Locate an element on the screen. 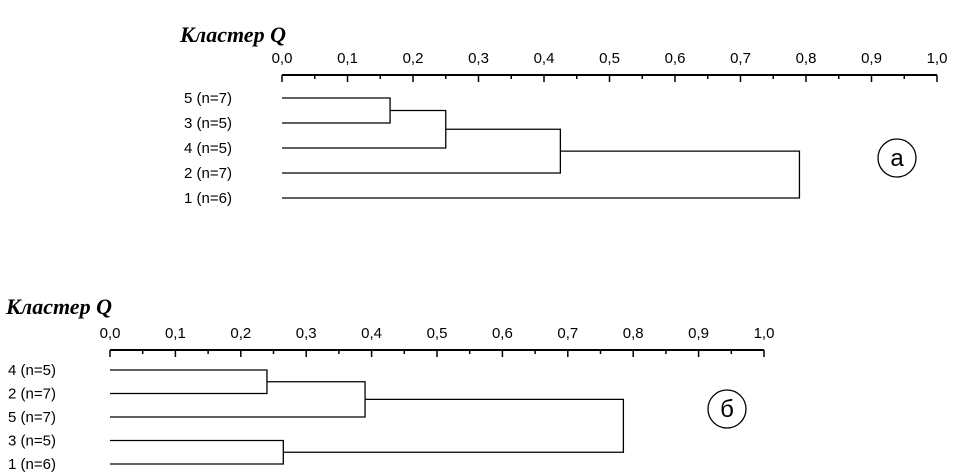 This screenshot has width=956, height=475. panel-b-letter: б is located at coordinates (727, 409).